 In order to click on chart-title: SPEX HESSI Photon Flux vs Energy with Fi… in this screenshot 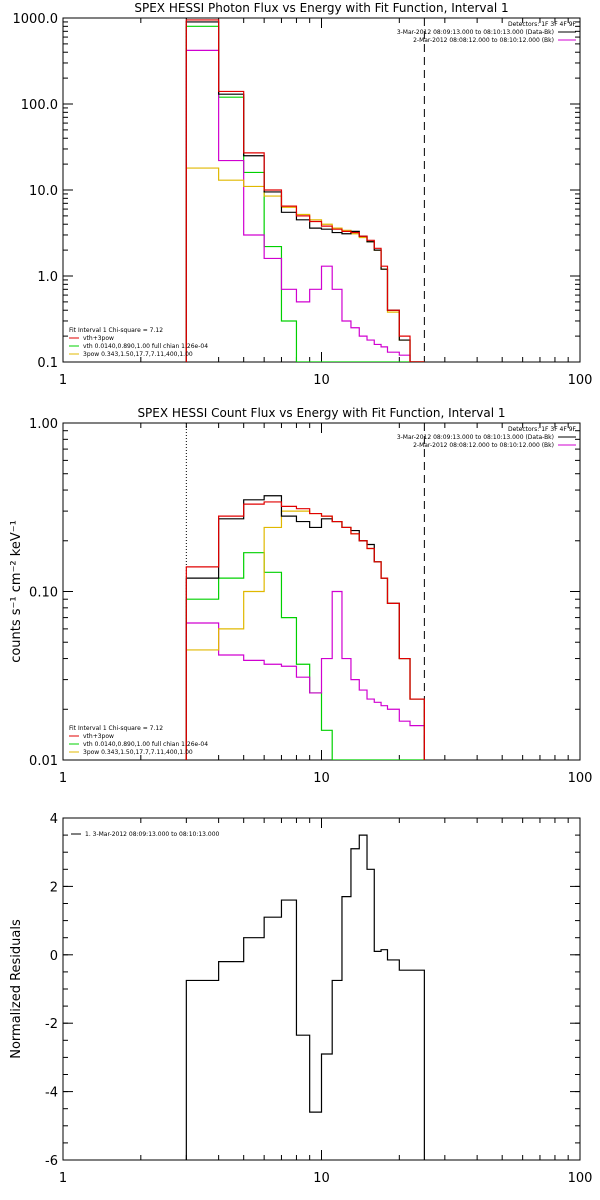, I will do `click(321, 8)`.